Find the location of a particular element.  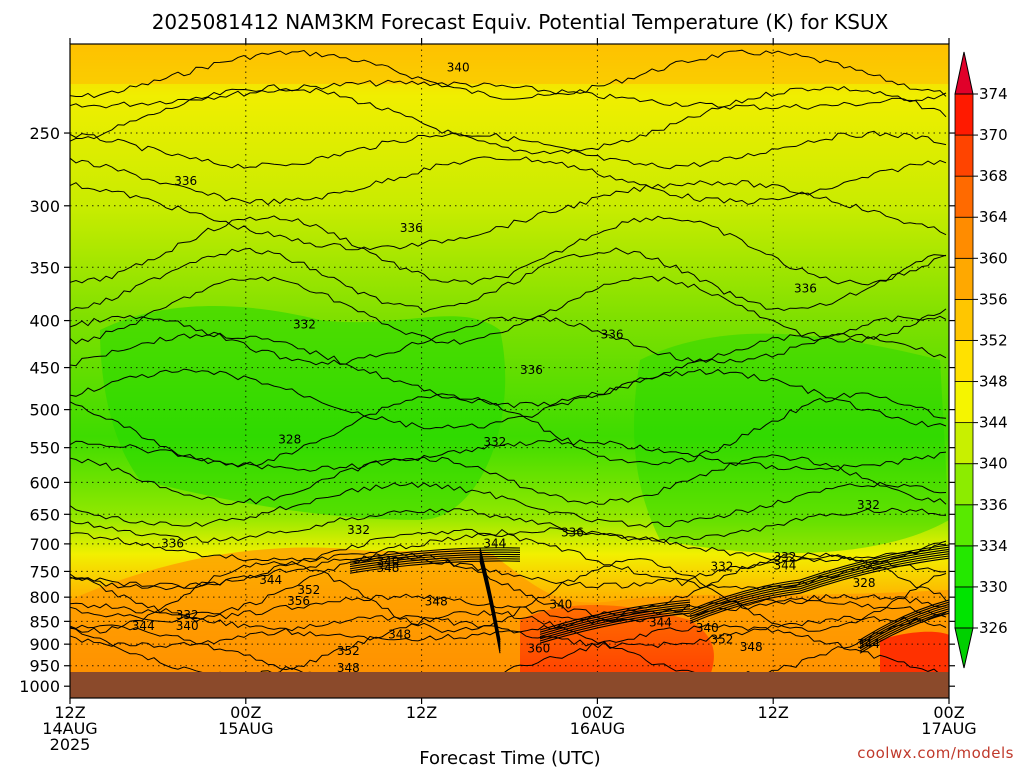

upper-warm-band is located at coordinates (509, 64).